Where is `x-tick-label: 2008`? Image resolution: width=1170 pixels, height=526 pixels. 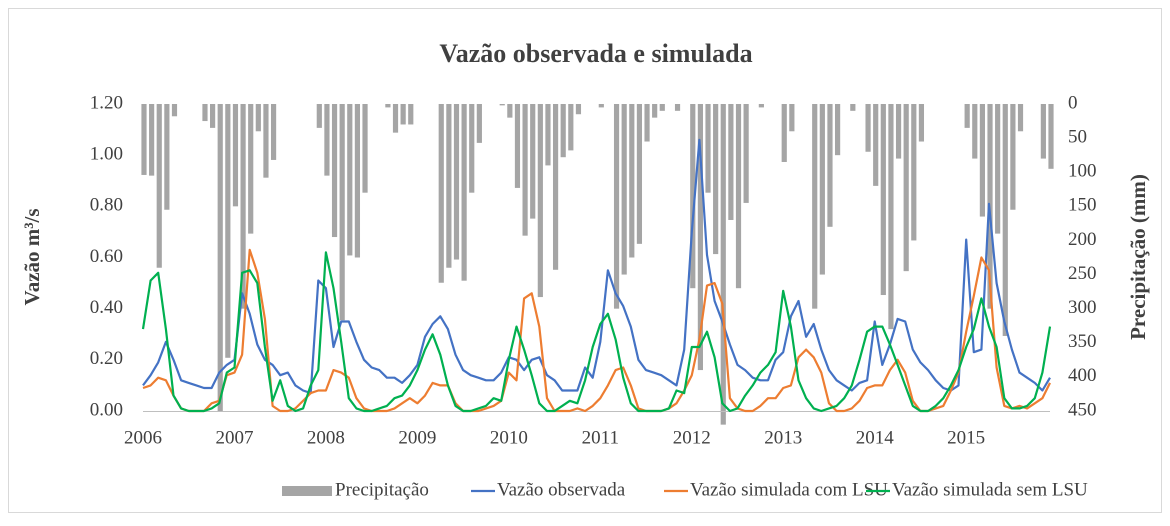 x-tick-label: 2008 is located at coordinates (326, 437).